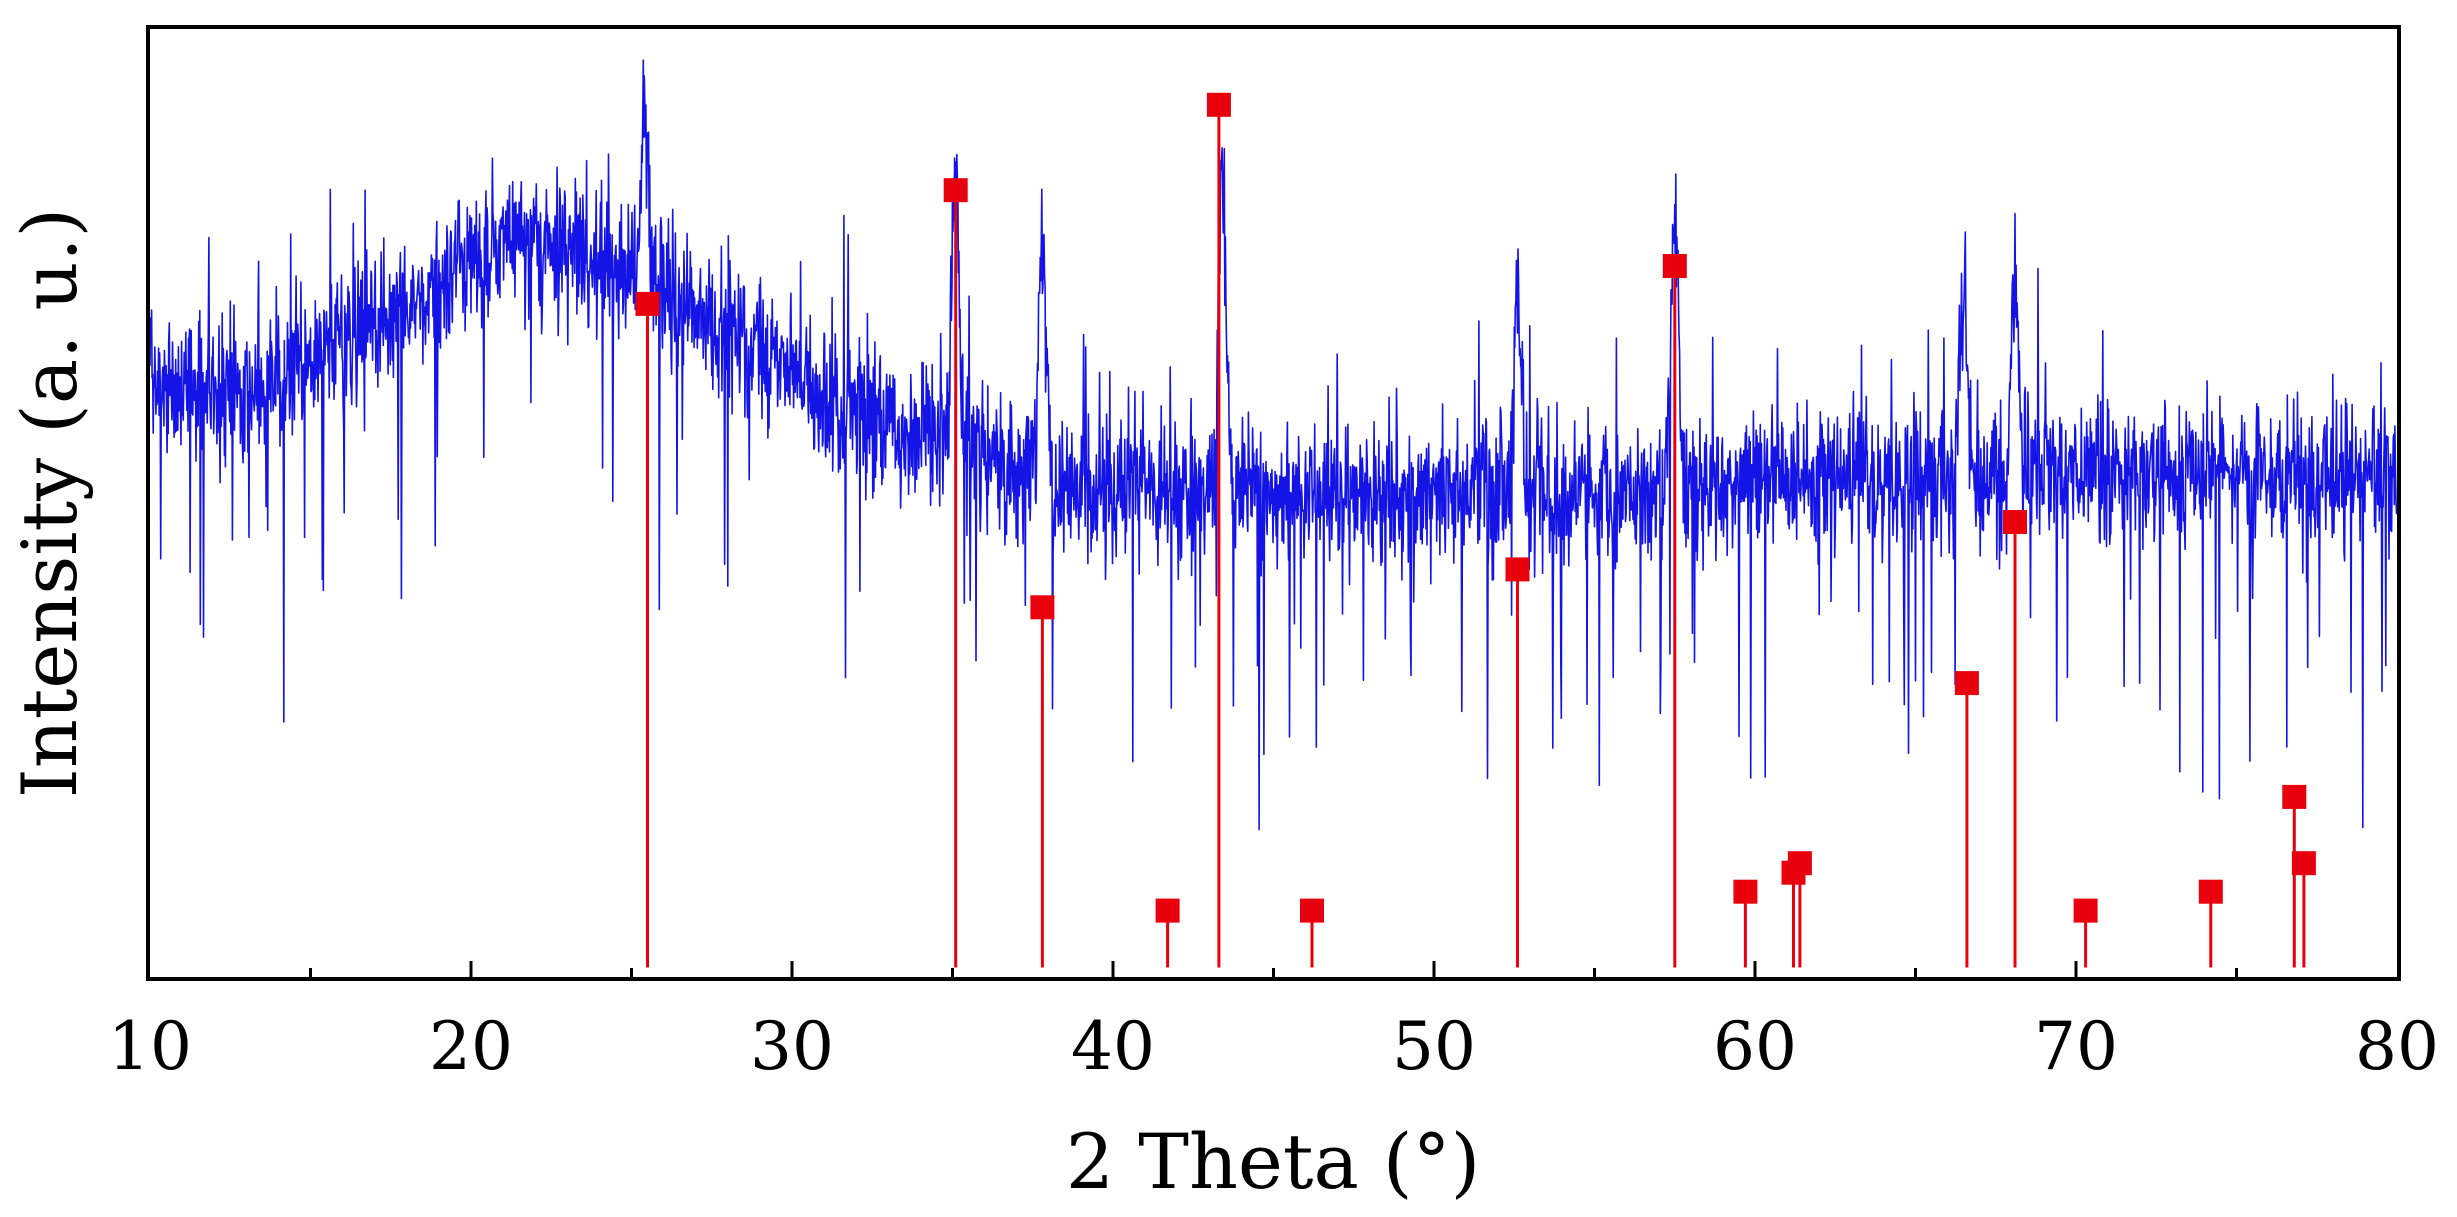  I want to click on x-tick-label-30: 30, so click(792, 1046).